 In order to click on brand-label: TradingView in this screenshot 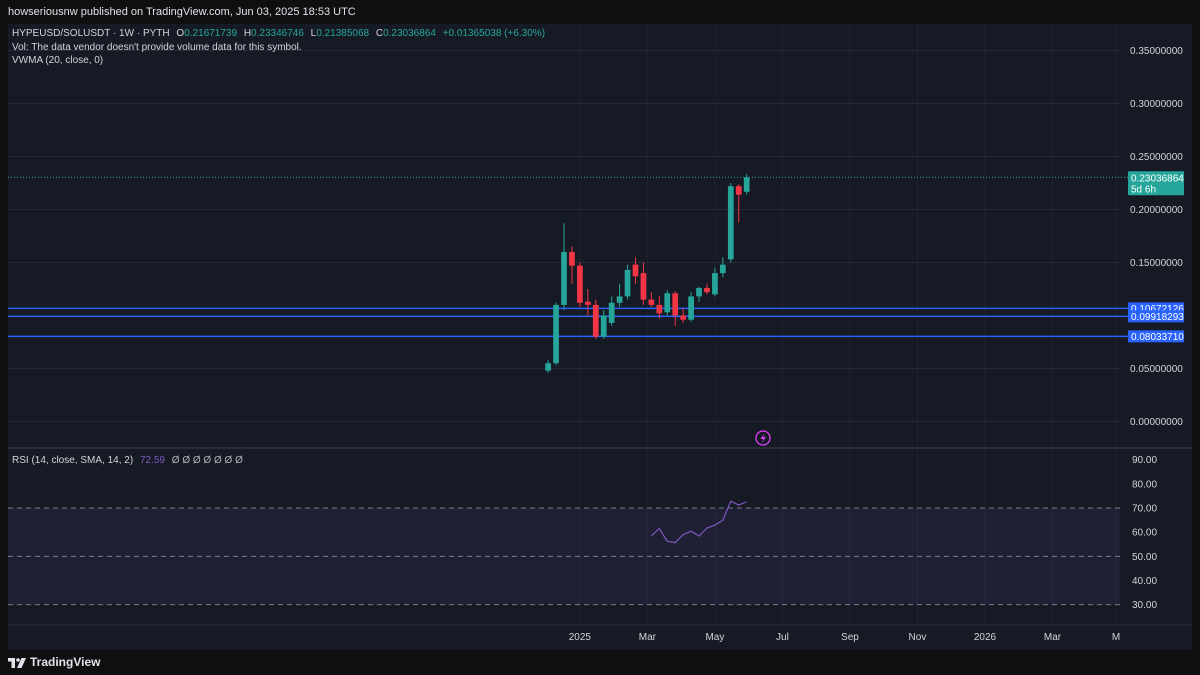, I will do `click(65, 662)`.